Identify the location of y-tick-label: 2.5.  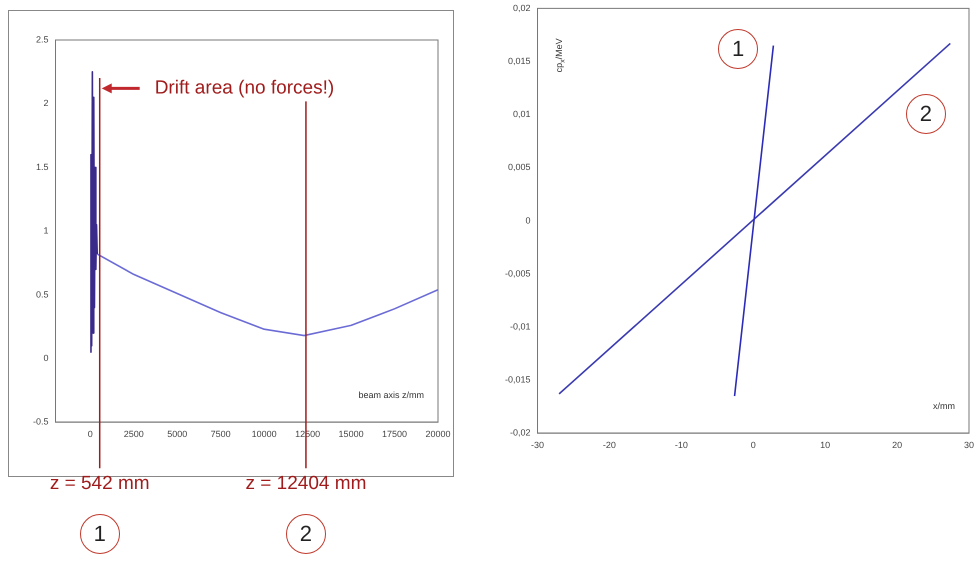
(42, 39).